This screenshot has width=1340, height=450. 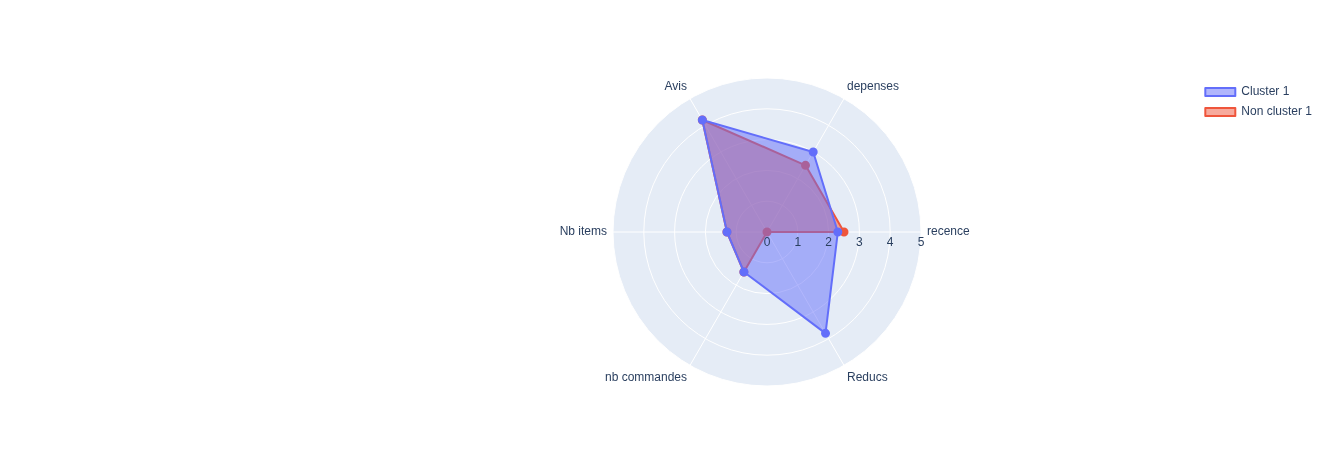 What do you see at coordinates (829, 242) in the screenshot?
I see `y-tick-label: 2` at bounding box center [829, 242].